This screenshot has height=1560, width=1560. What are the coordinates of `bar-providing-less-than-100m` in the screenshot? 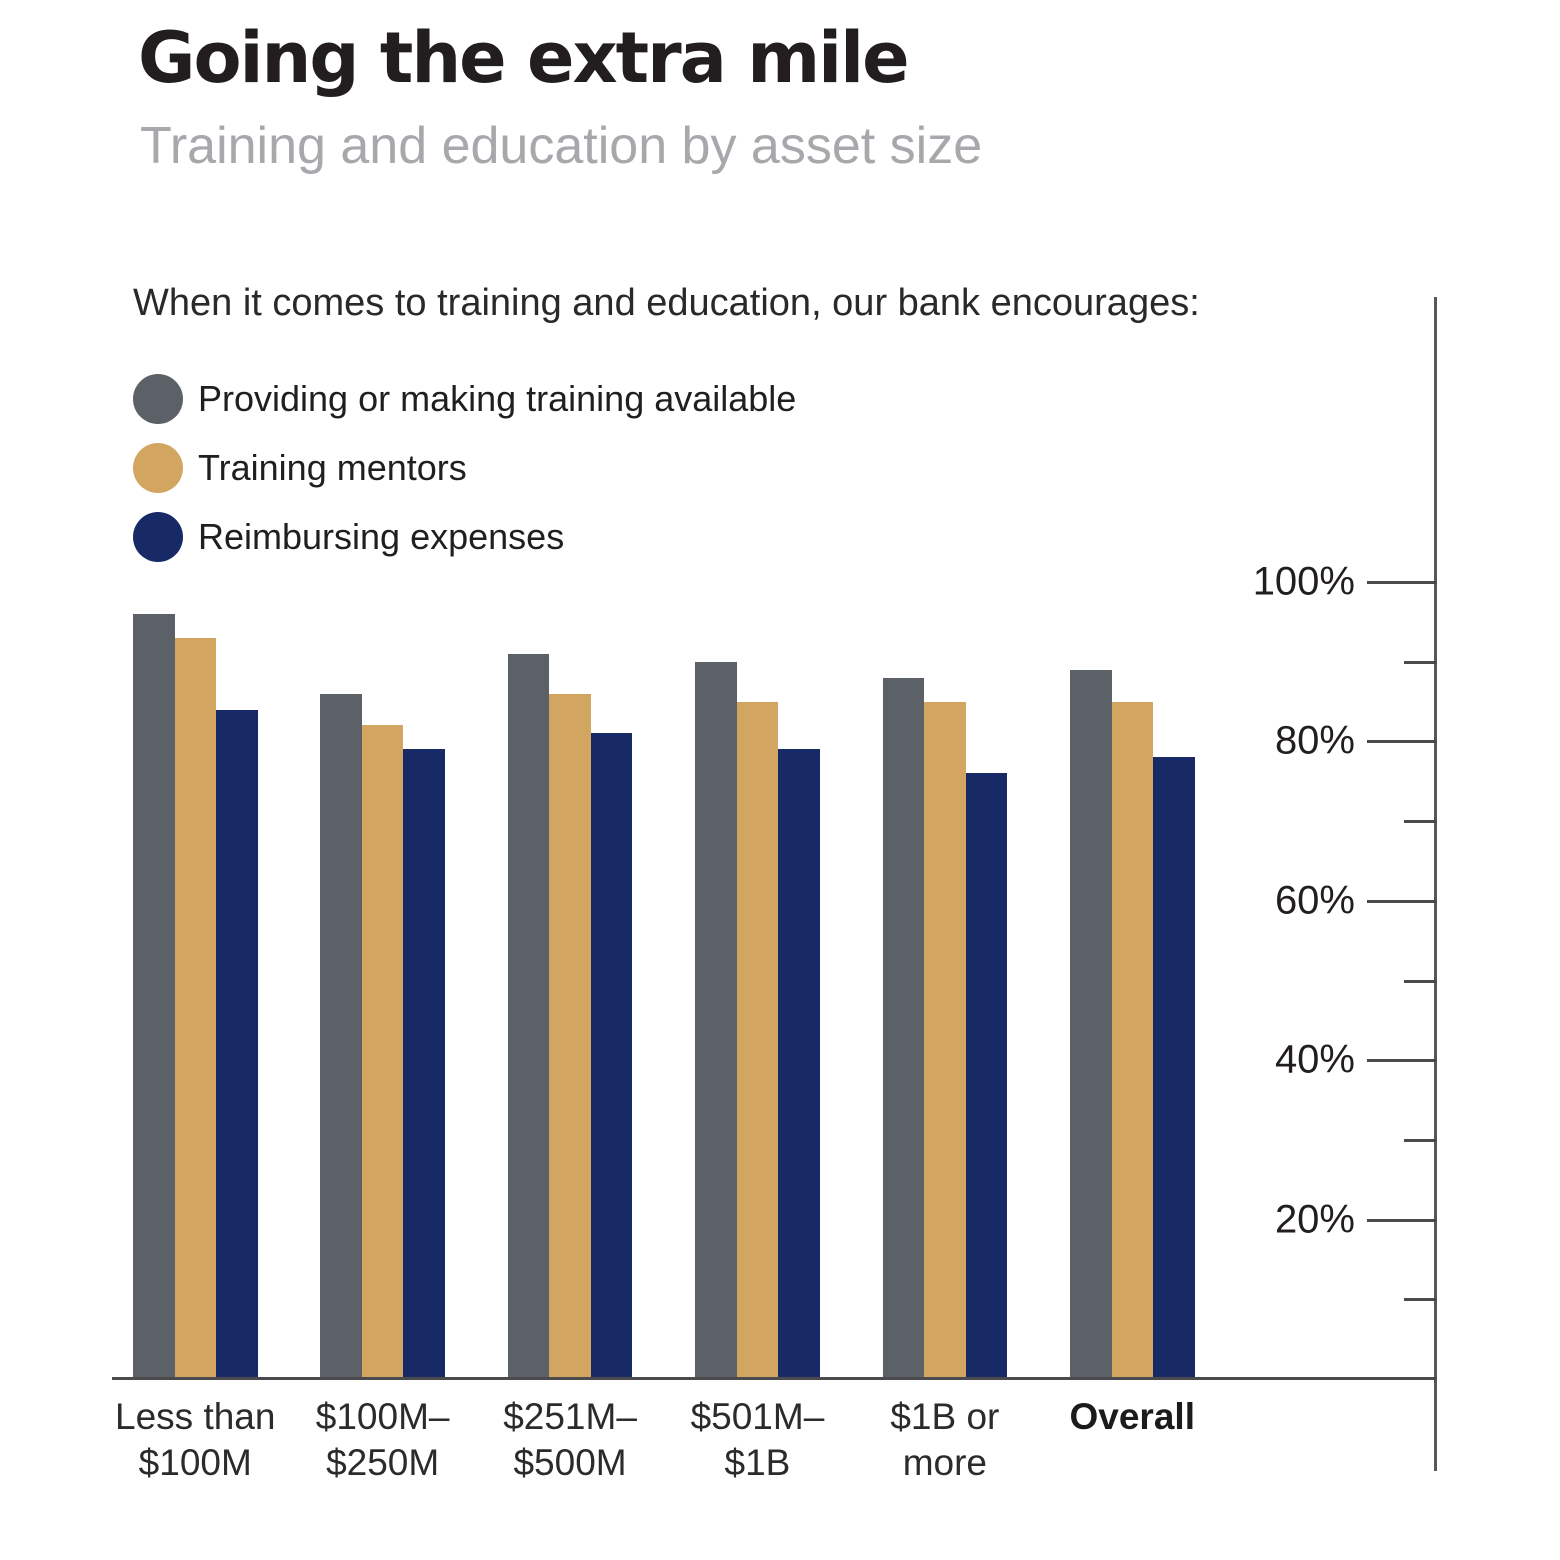 It's located at (154, 996).